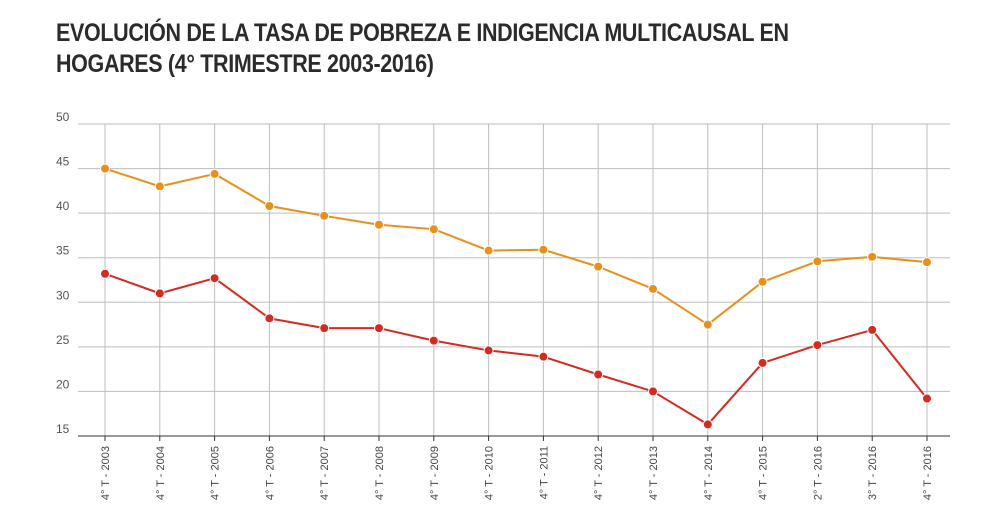 The height and width of the screenshot is (518, 996). I want to click on x-tick-label: 2° T - 2016, so click(818, 473).